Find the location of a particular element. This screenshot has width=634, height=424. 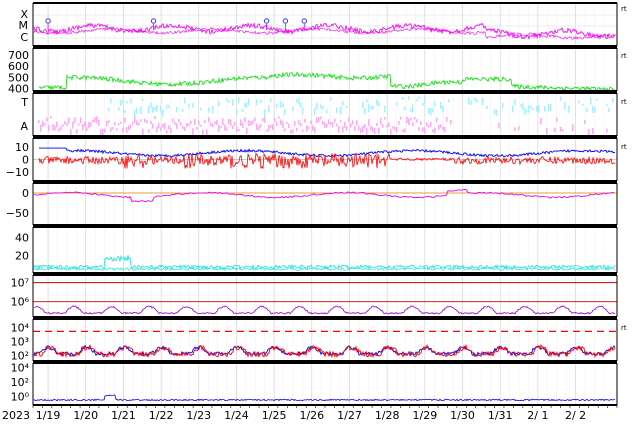

x-tick-label: 1/30 is located at coordinates (462, 415).